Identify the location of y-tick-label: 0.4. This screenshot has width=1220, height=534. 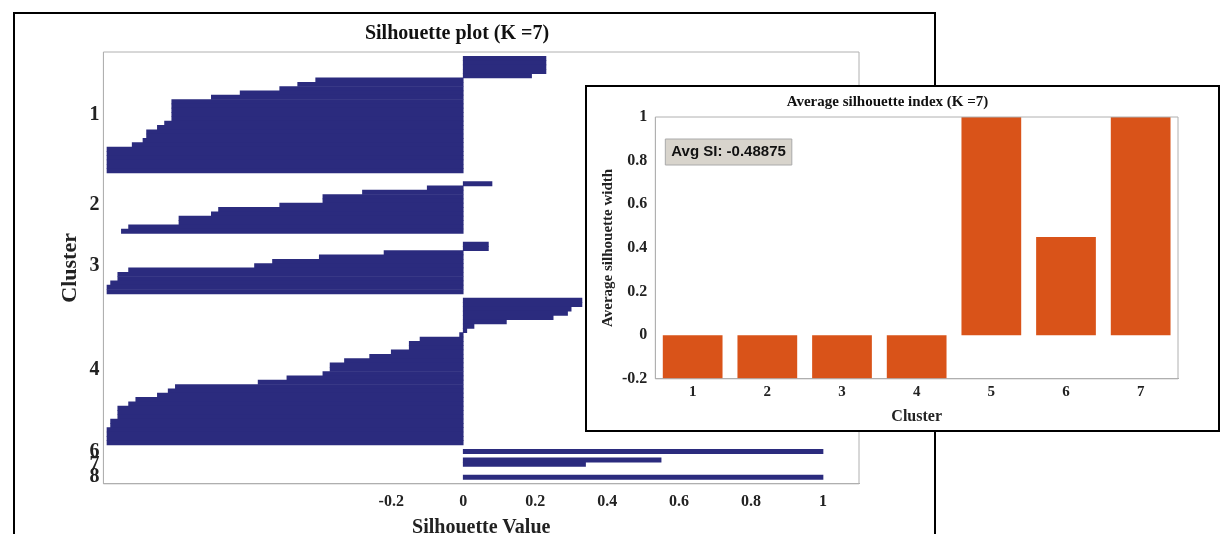
(637, 247).